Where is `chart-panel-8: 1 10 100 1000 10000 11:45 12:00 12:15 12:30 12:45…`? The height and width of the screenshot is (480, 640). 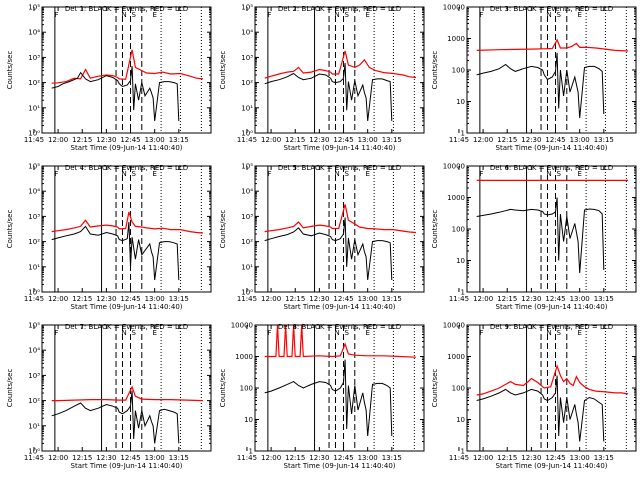 chart-panel-8: 1 10 100 1000 10000 11:45 12:00 12:15 12:30 12:45… is located at coordinates (322, 396).